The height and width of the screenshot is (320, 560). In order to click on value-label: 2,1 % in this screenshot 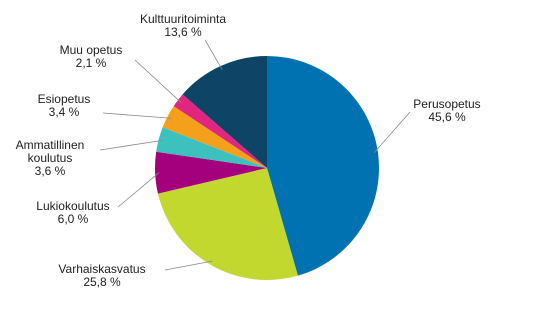, I will do `click(91, 63)`.